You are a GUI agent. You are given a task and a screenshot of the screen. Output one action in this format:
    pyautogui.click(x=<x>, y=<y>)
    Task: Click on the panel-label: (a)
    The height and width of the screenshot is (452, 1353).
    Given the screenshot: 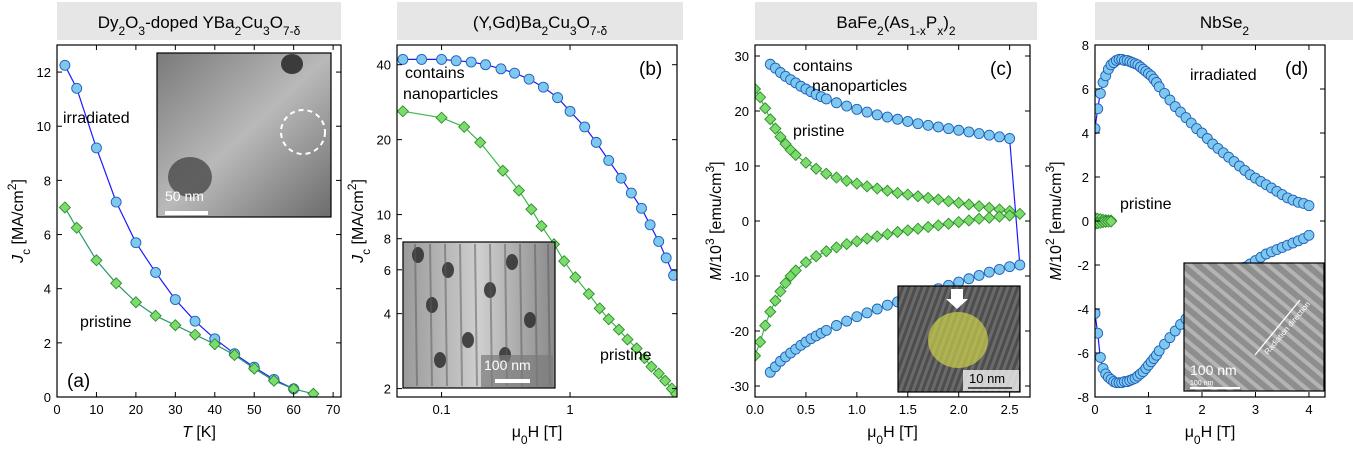 What is the action you would take?
    pyautogui.click(x=78, y=381)
    